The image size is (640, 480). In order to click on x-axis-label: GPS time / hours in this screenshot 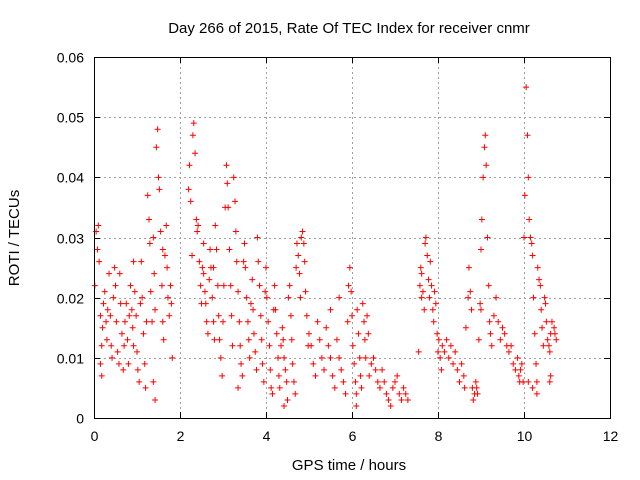, I will do `click(349, 465)`.